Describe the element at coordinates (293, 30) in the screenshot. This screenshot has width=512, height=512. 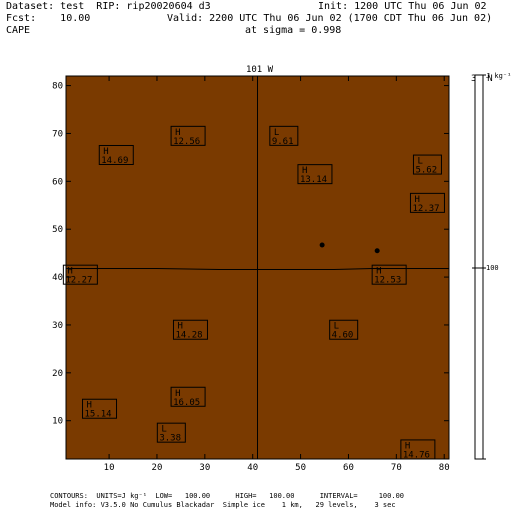
I see `sigma-level-label: at sigma = 0.998` at that location.